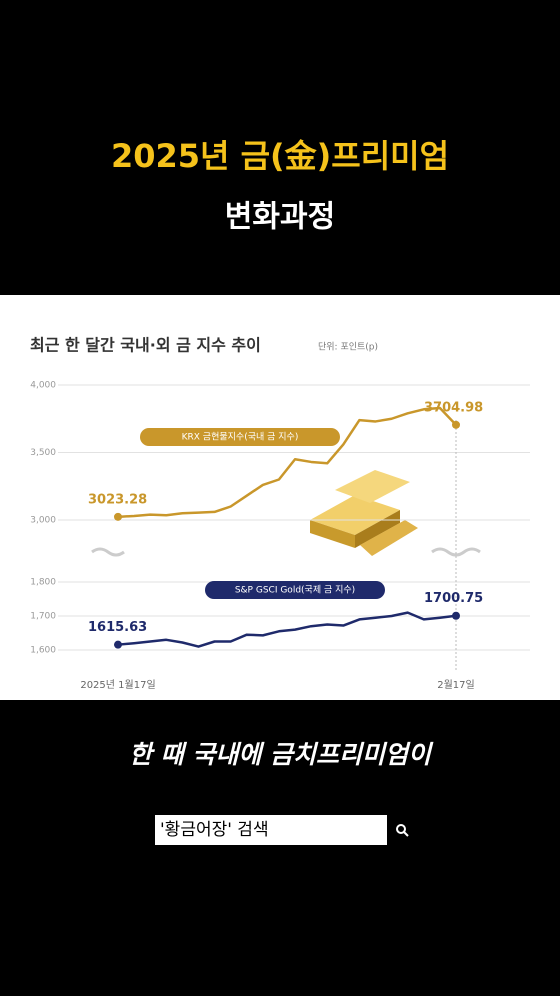 The height and width of the screenshot is (996, 560). What do you see at coordinates (453, 407) in the screenshot?
I see `data-label: 3704.98` at bounding box center [453, 407].